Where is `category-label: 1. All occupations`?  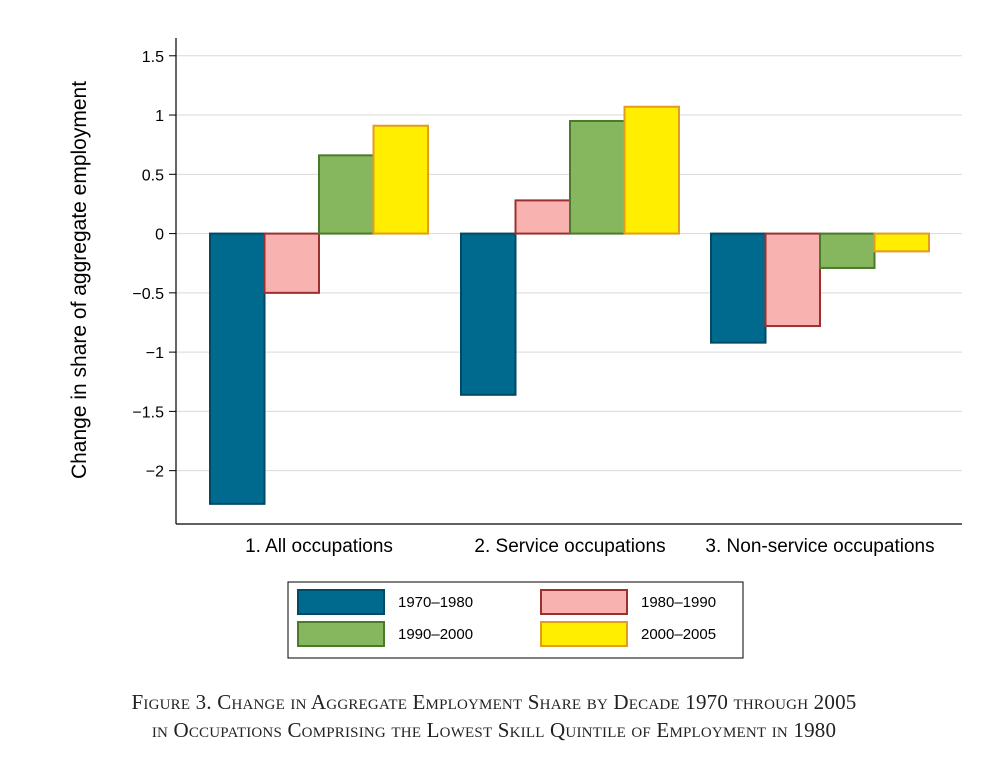 category-label: 1. All occupations is located at coordinates (319, 546).